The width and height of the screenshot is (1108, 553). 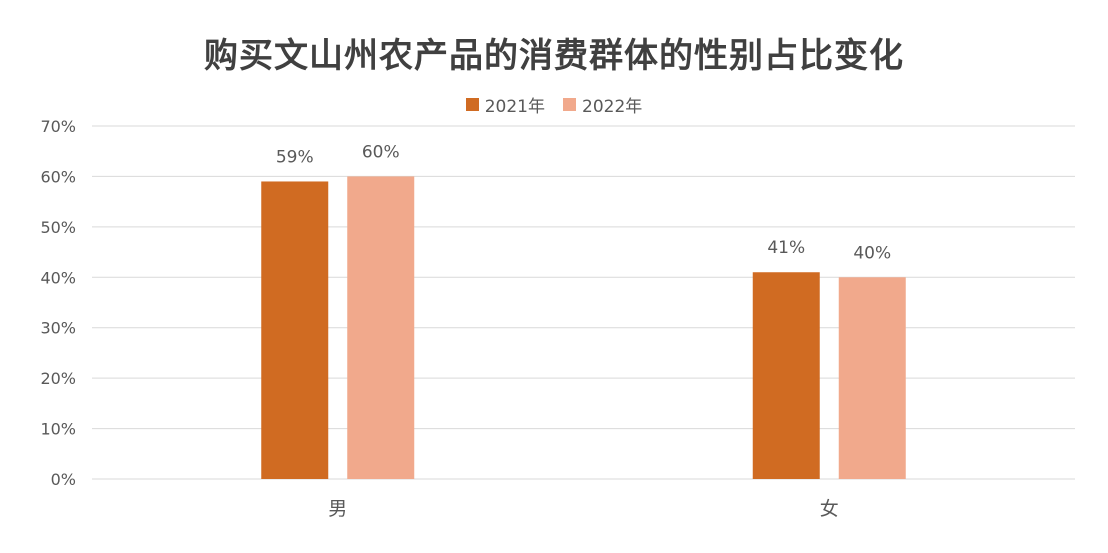 What do you see at coordinates (295, 157) in the screenshot?
I see `data-label-2021年-男: 59%` at bounding box center [295, 157].